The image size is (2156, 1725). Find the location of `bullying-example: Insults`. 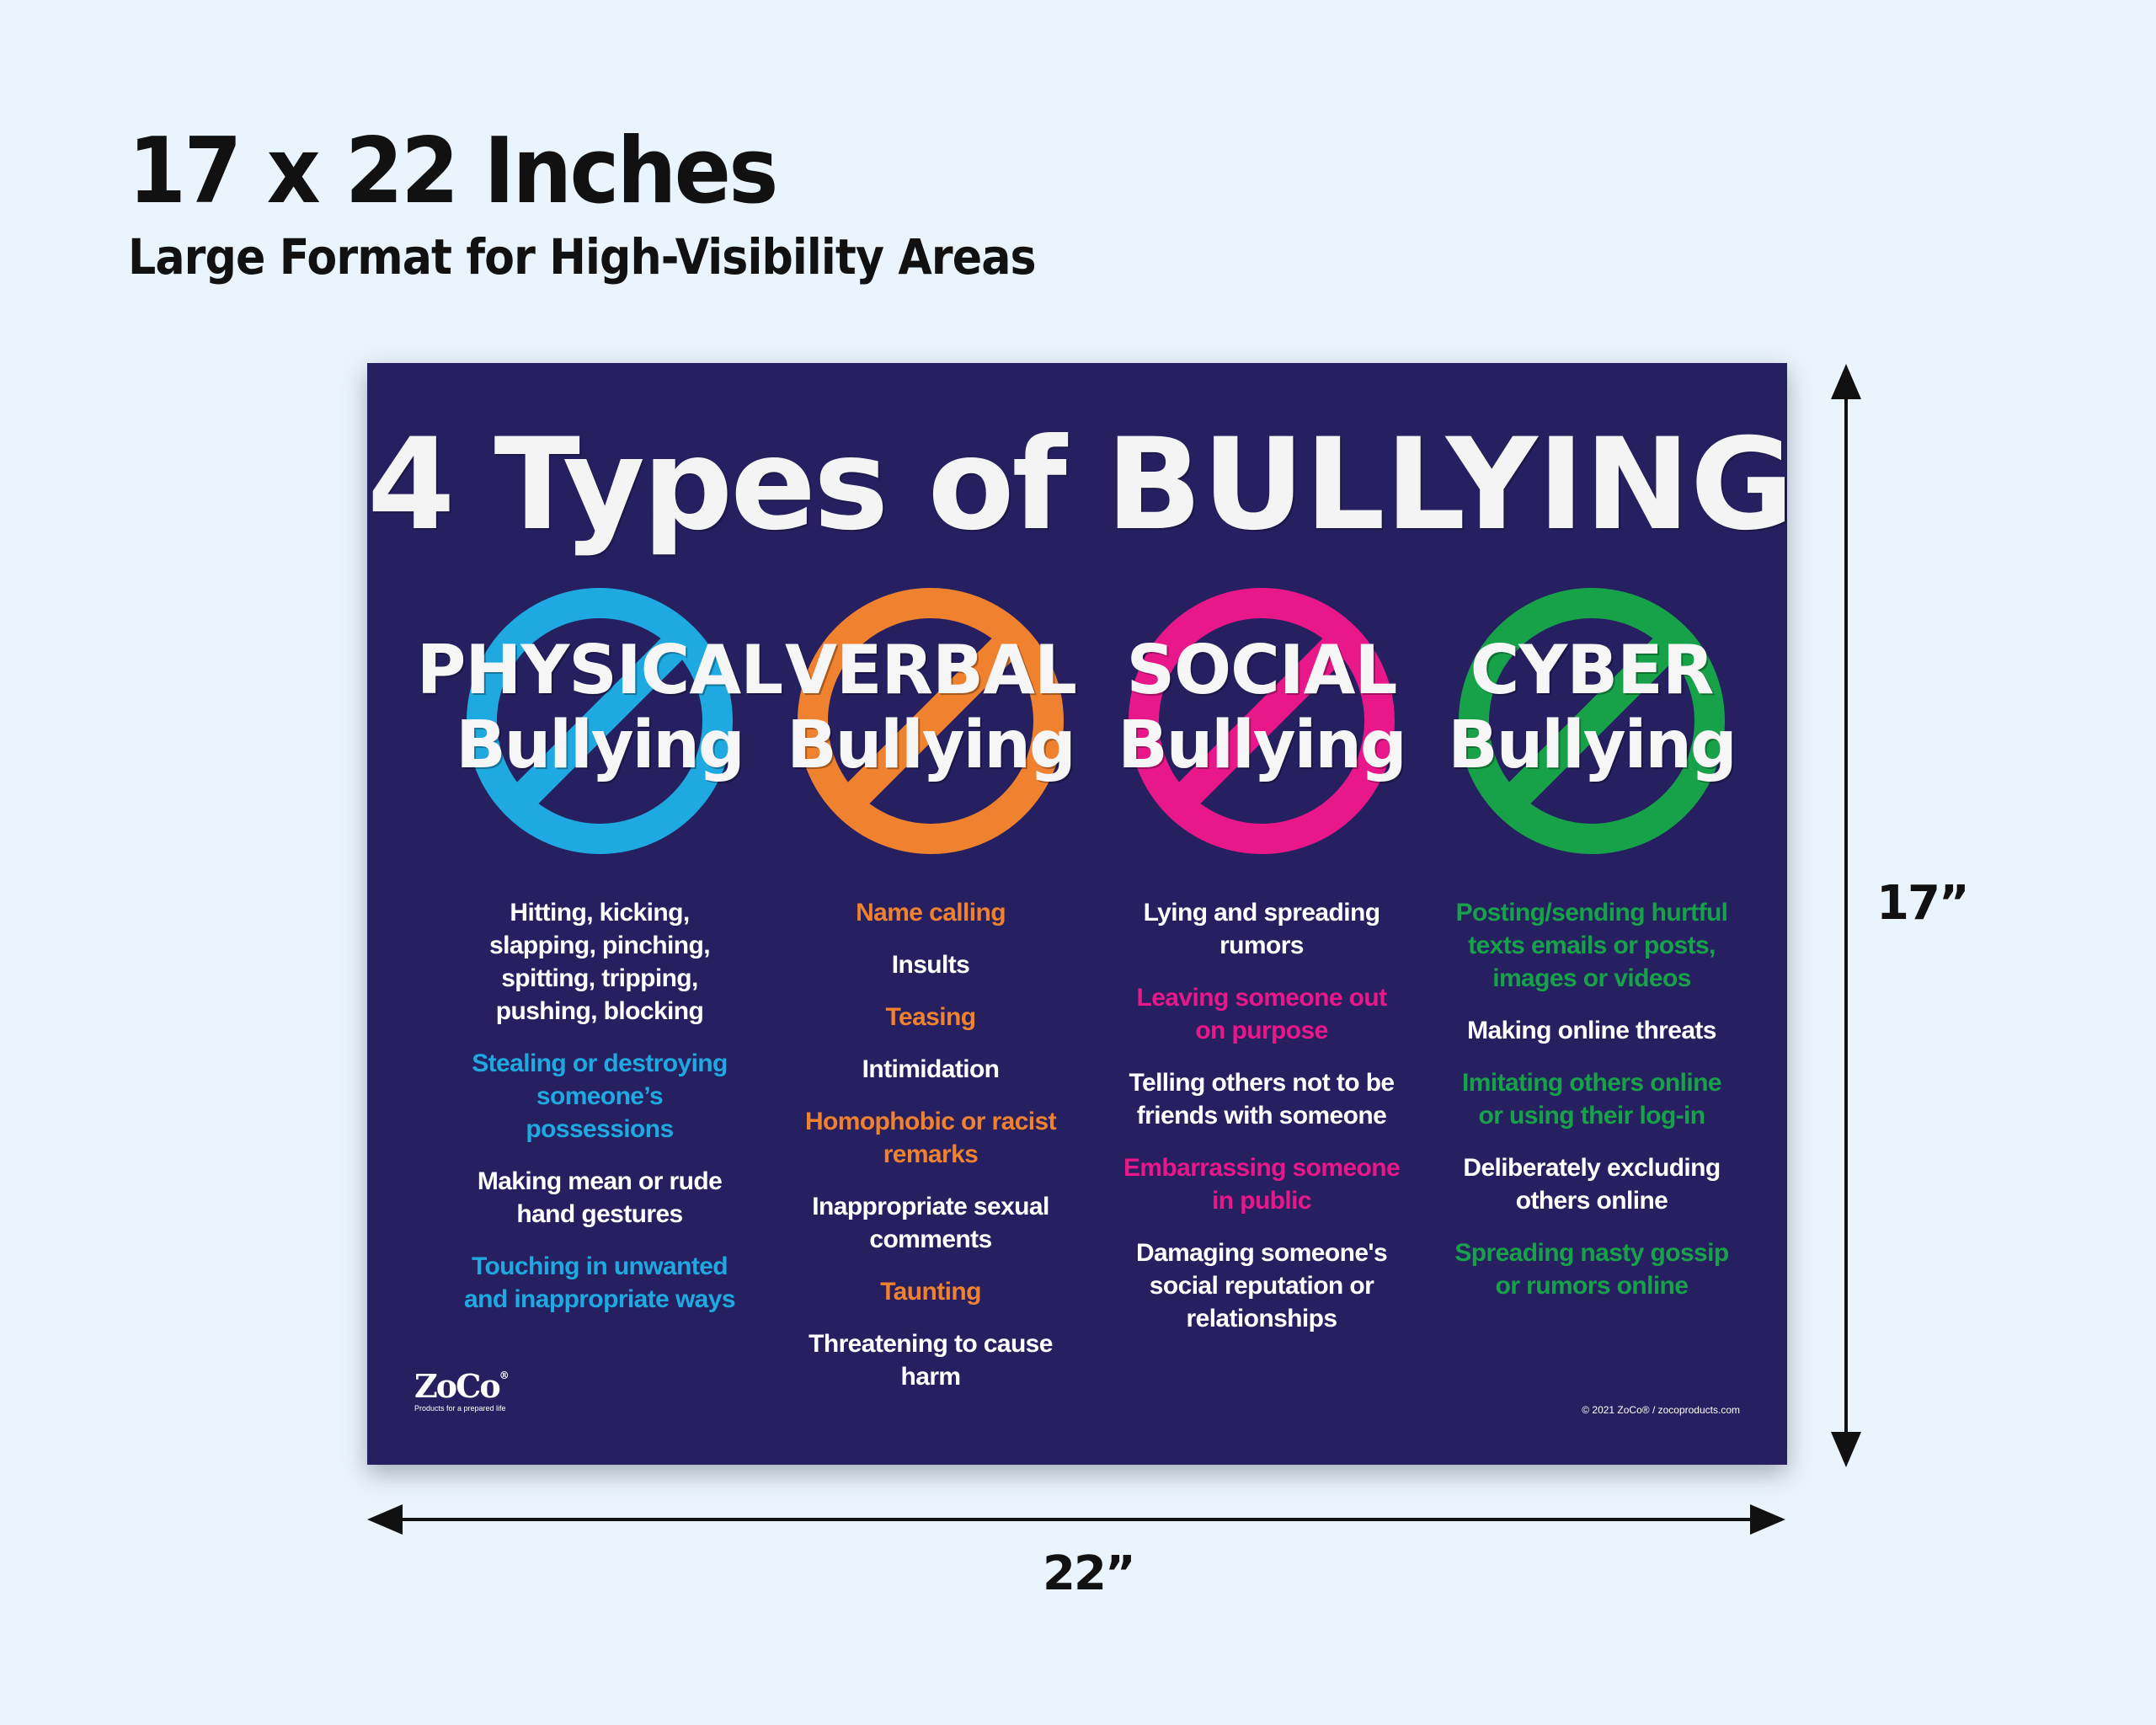

bullying-example: Insults is located at coordinates (930, 965).